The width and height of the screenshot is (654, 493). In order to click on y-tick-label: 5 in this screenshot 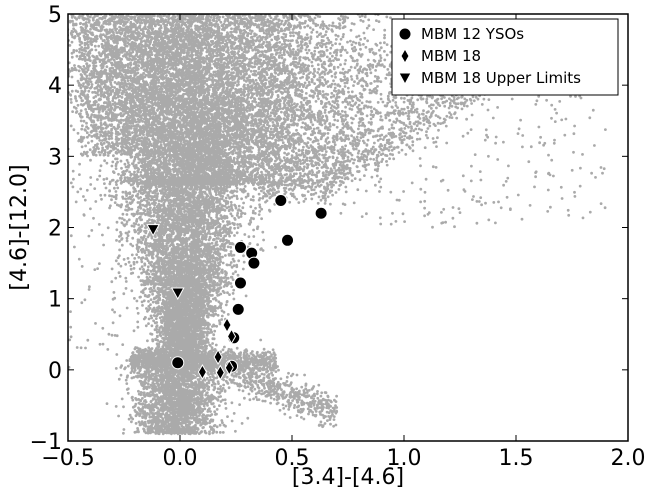, I will do `click(55, 15)`.